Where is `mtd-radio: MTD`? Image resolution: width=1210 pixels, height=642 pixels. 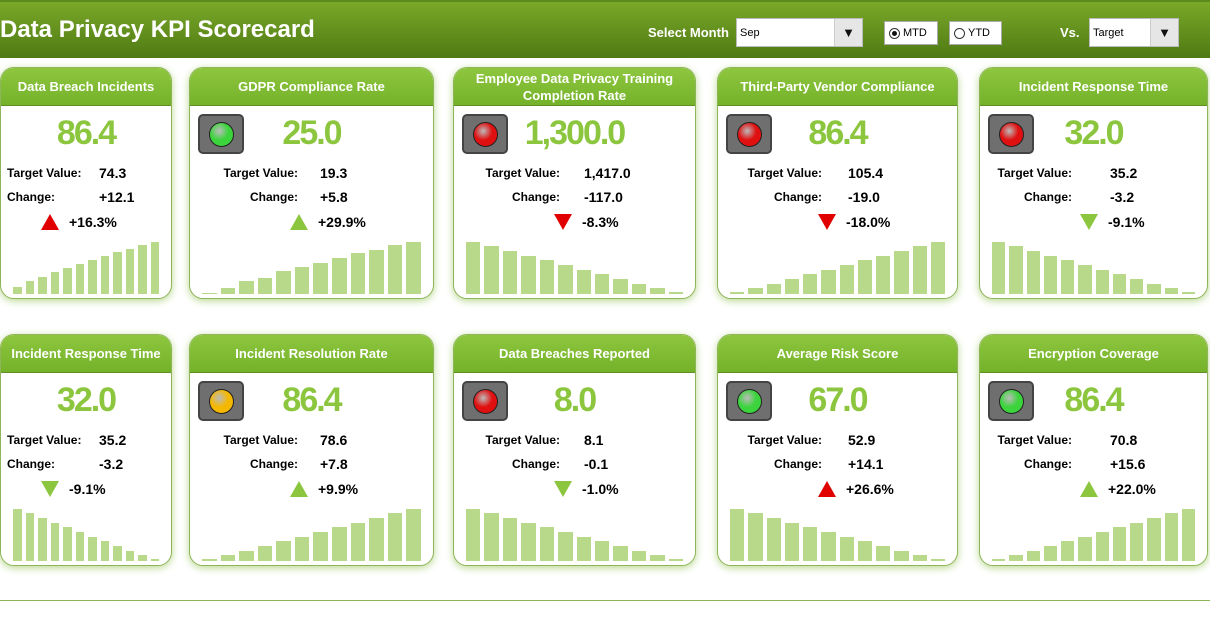
mtd-radio: MTD is located at coordinates (911, 33).